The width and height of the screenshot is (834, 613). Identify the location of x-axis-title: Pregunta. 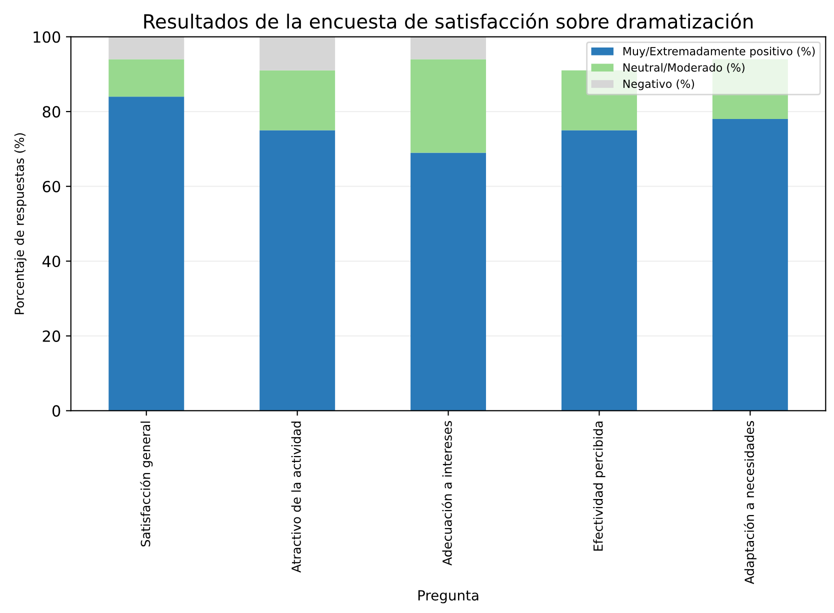
(448, 597).